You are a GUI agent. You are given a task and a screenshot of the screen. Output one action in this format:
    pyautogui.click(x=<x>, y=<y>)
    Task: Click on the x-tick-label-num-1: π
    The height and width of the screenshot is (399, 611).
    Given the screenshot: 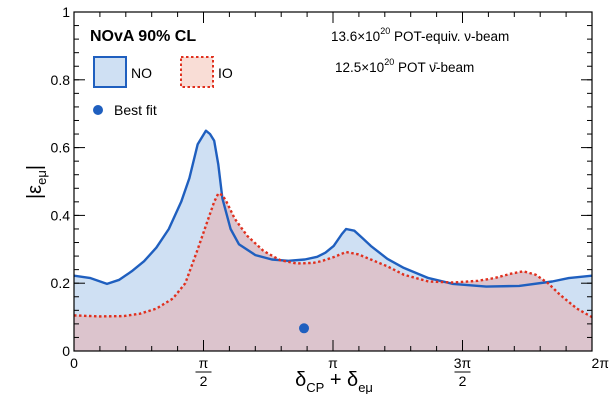 What is the action you would take?
    pyautogui.click(x=204, y=363)
    